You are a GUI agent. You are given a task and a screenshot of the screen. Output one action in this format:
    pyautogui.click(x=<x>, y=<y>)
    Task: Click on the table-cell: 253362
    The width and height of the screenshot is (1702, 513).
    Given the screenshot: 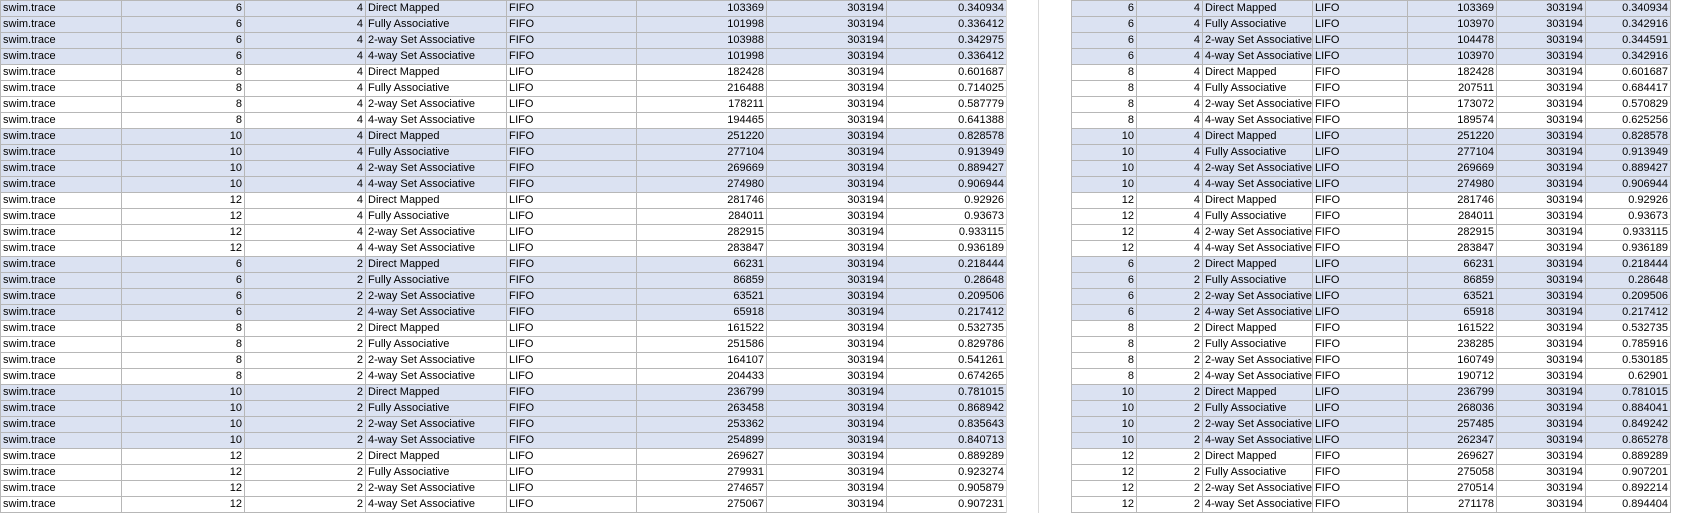 What is the action you would take?
    pyautogui.click(x=701, y=424)
    